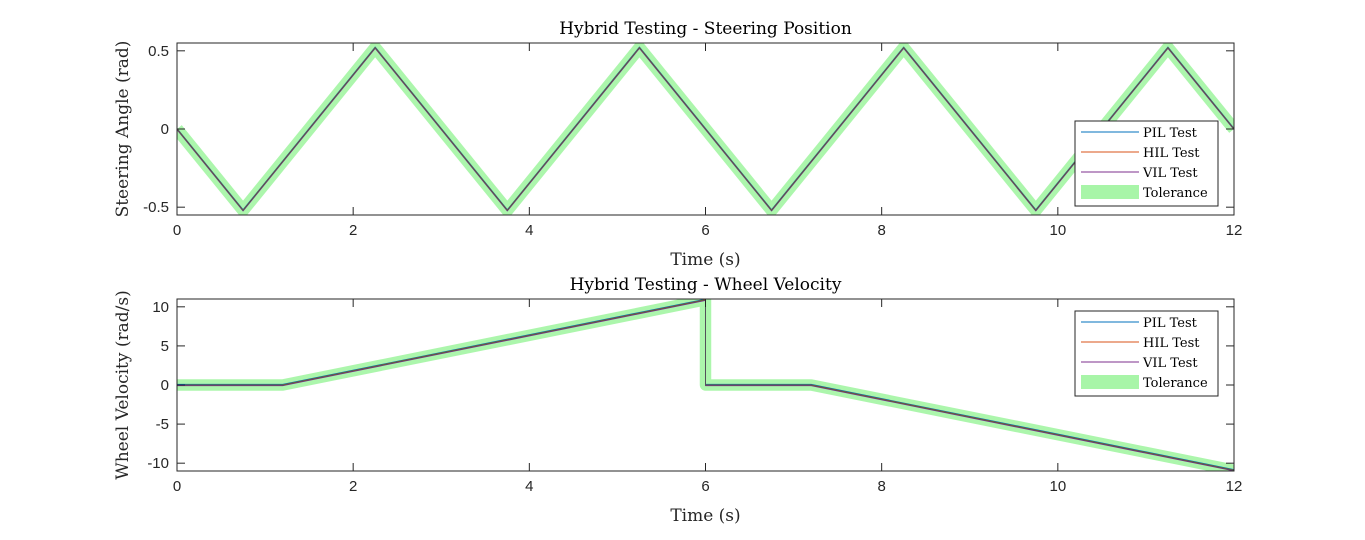  I want to click on y-tick-label: -0.5, so click(156, 207).